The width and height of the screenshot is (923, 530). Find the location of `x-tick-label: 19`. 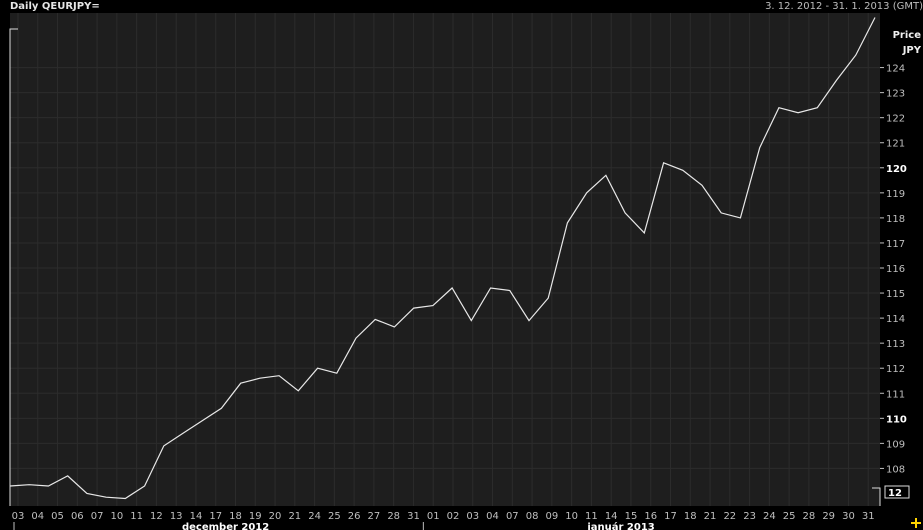

x-tick-label: 19 is located at coordinates (255, 516).